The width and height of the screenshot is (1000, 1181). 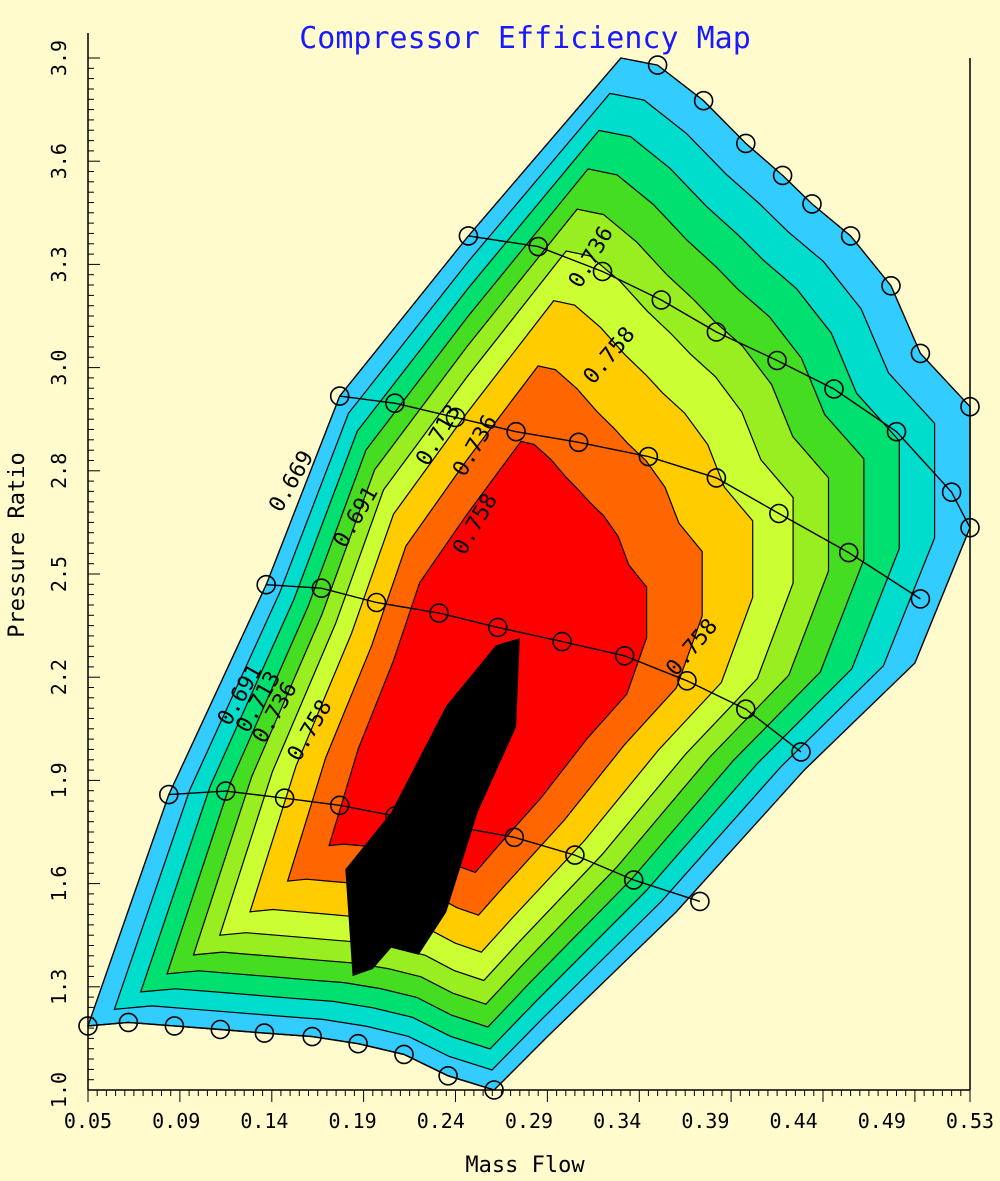 What do you see at coordinates (59, 780) in the screenshot?
I see `y-tick-label: 1.9` at bounding box center [59, 780].